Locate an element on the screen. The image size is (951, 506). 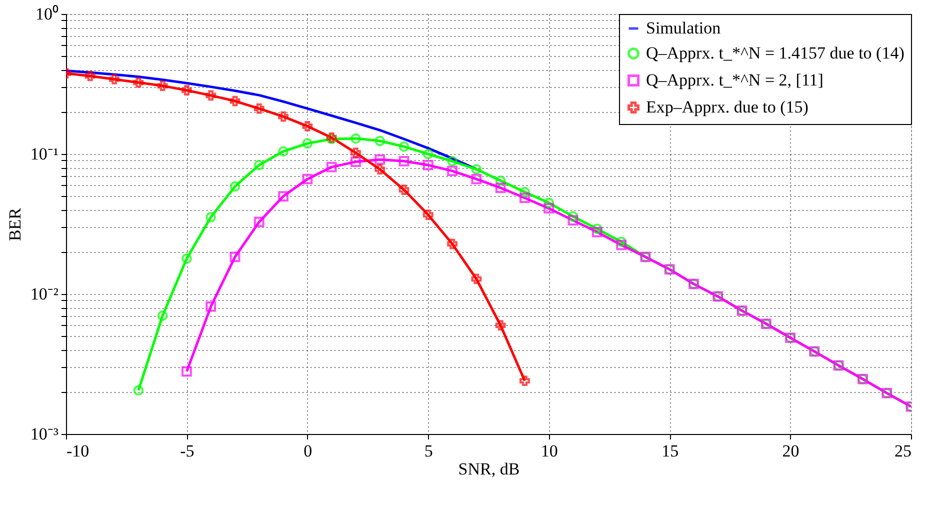
x-tick-label: 5 is located at coordinates (428, 451).